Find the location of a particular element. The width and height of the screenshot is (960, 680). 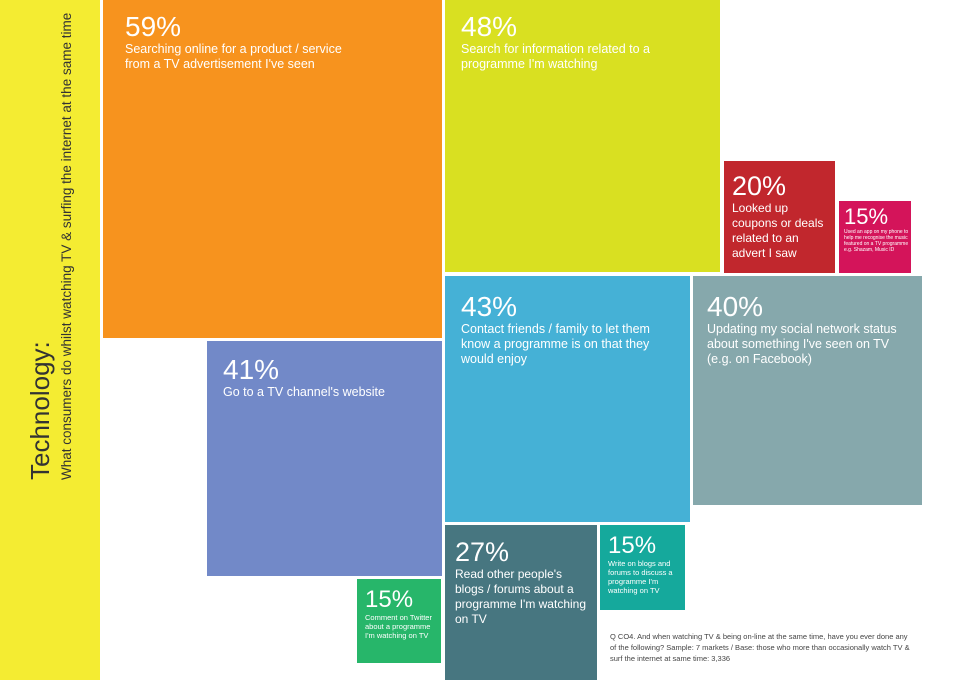

treemap-tile: 41% Go to a TV channel's website is located at coordinates (324, 458).